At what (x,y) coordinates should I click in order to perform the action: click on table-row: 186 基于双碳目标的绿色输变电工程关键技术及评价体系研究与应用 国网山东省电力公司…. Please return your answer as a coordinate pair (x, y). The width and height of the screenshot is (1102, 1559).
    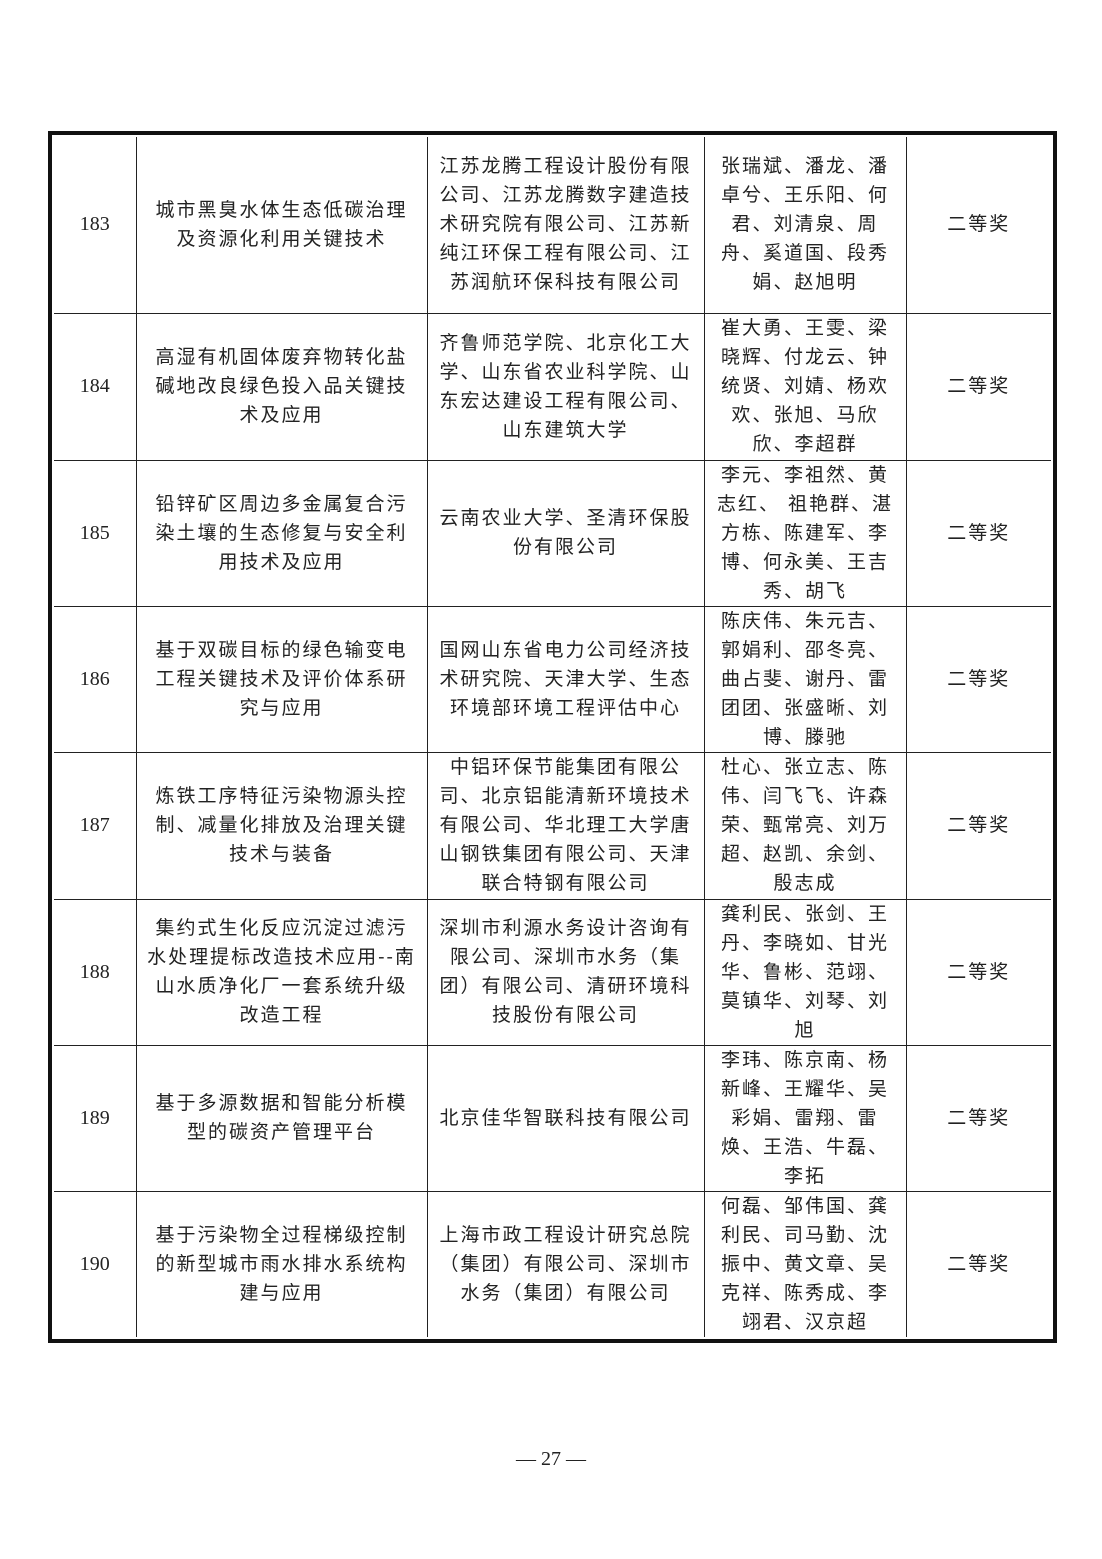
    Looking at the image, I should click on (552, 679).